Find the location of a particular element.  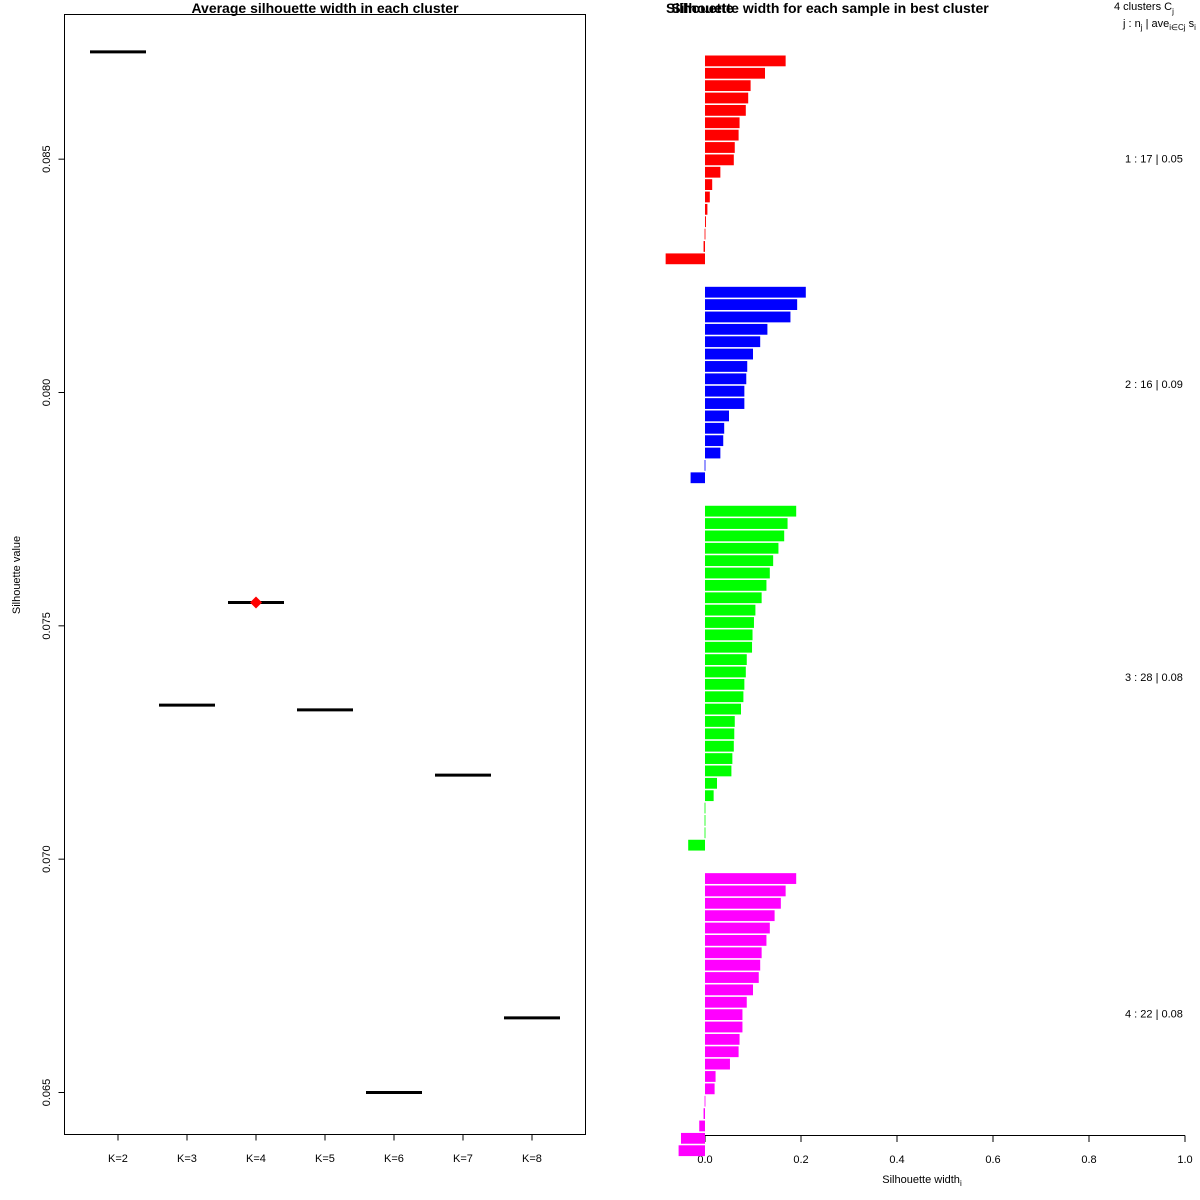

left-chart-title: Average silhouette width in each cluster is located at coordinates (325, 8).